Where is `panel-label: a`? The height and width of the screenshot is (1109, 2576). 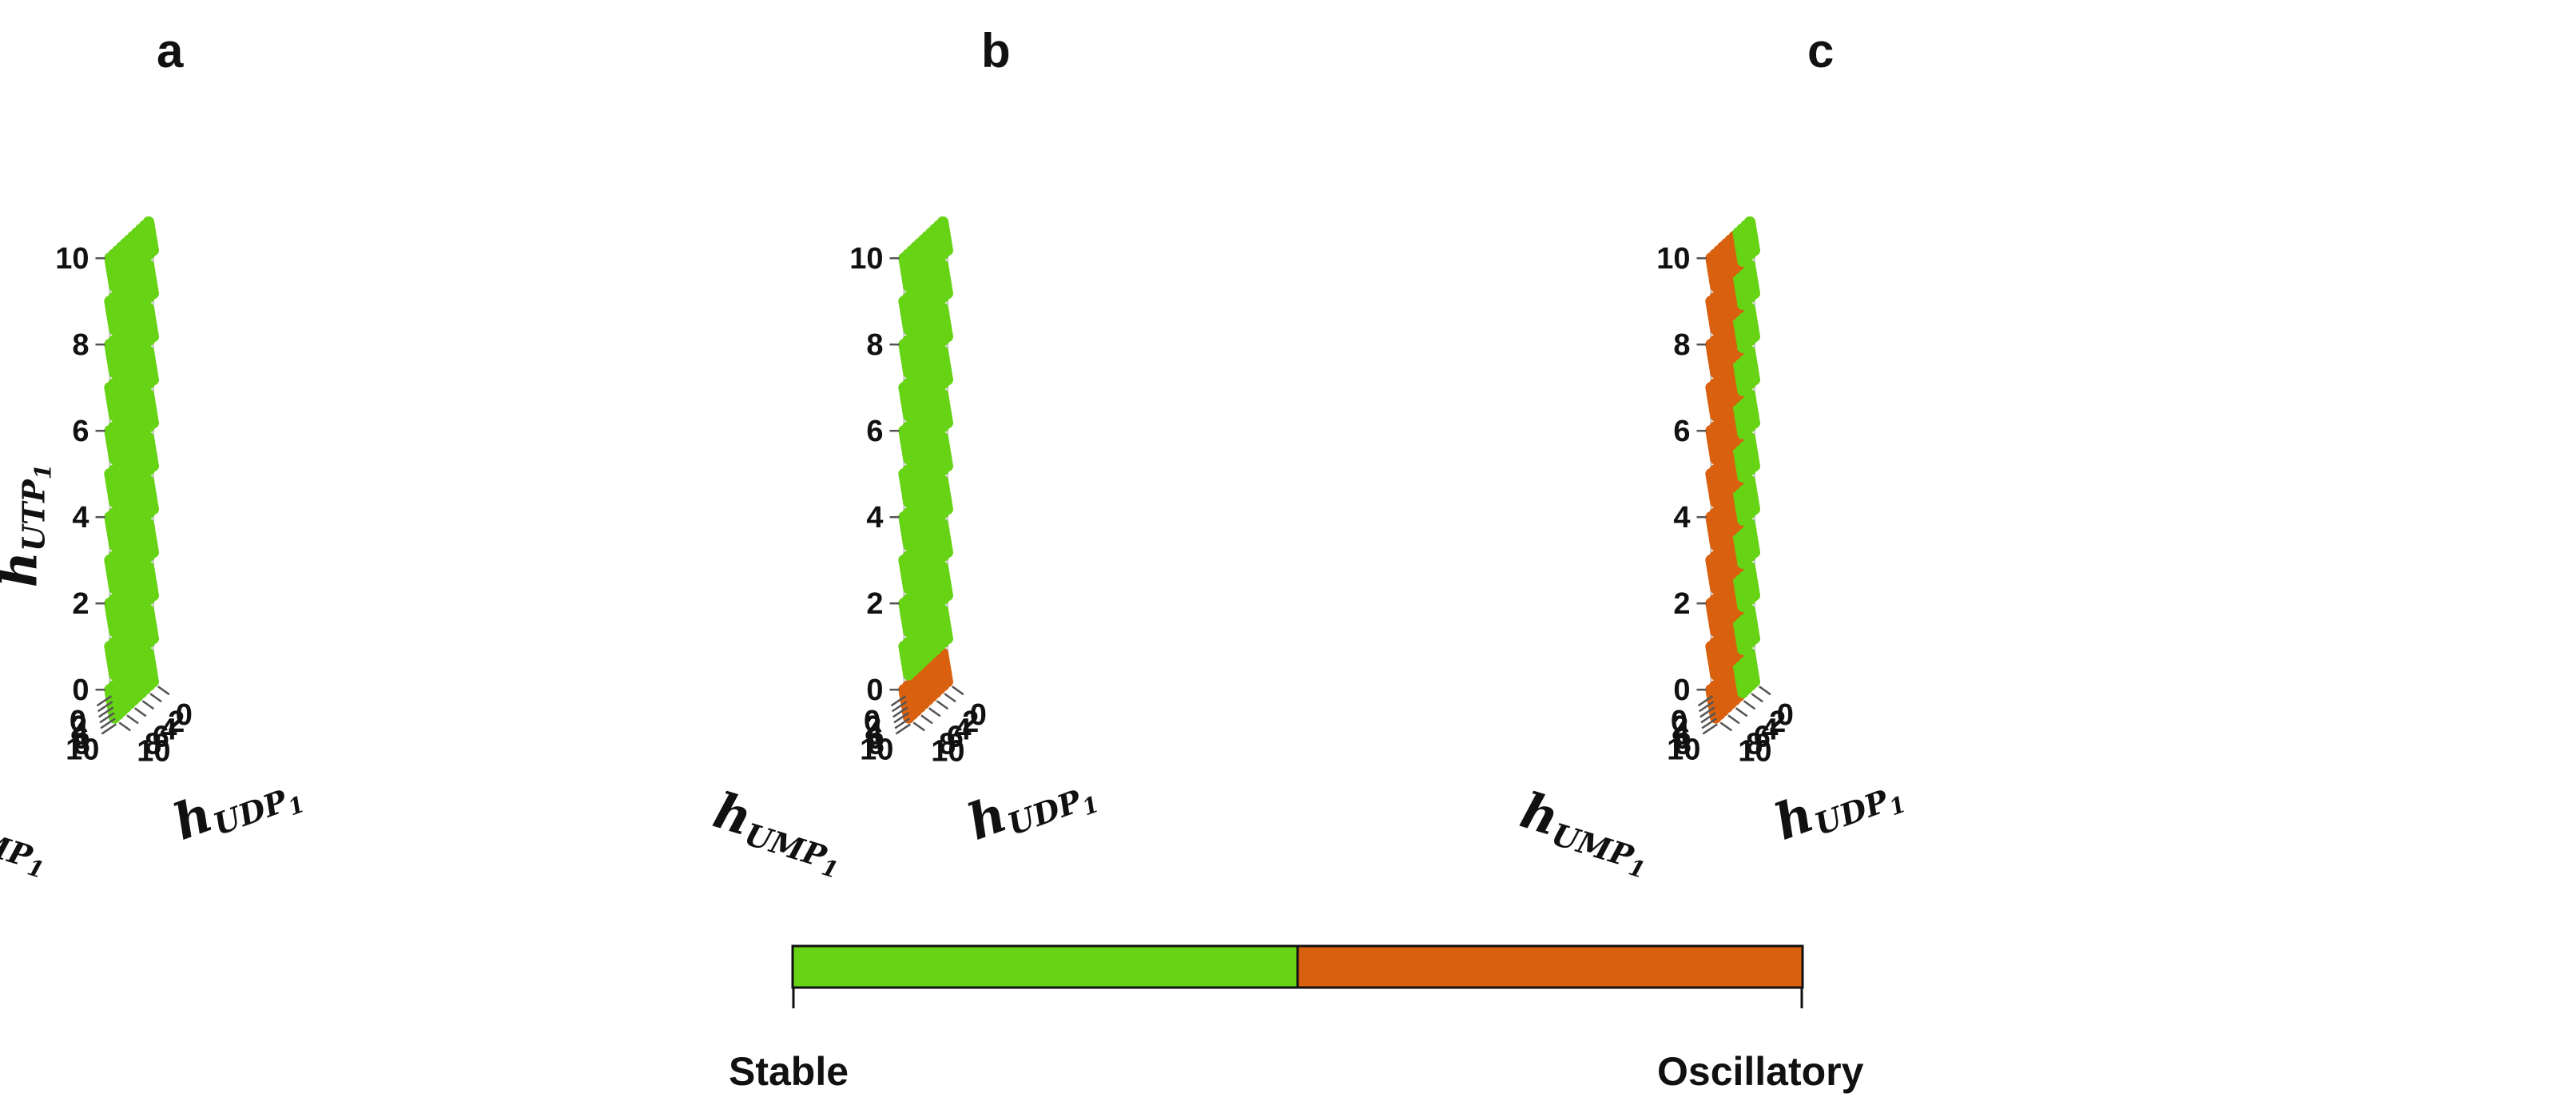
panel-label: a is located at coordinates (170, 51).